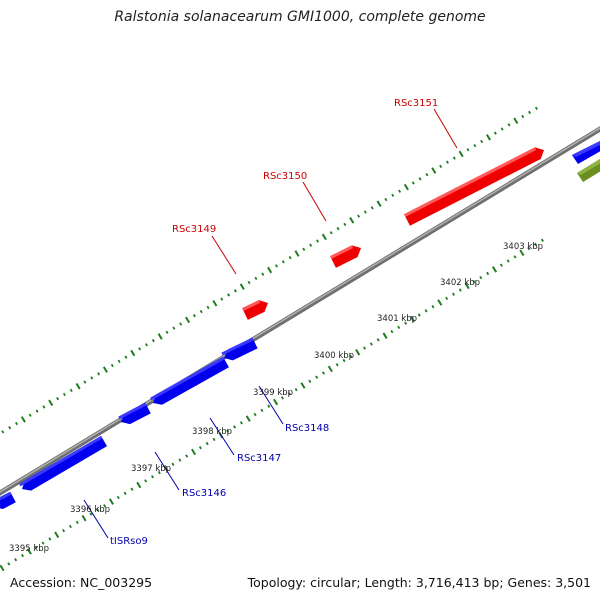  I want to click on gene-partial, so click(8, 500).